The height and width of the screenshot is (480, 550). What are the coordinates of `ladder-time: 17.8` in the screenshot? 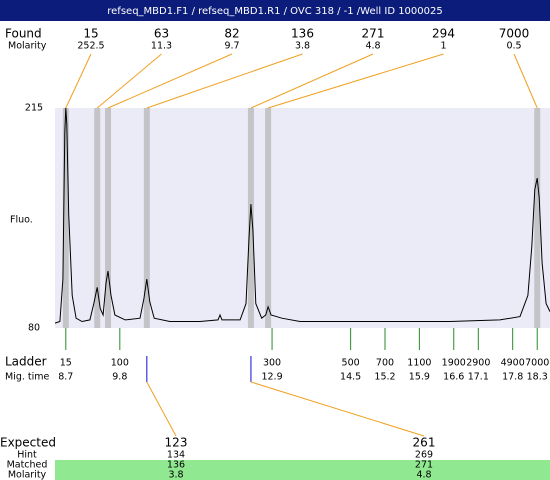 It's located at (512, 377).